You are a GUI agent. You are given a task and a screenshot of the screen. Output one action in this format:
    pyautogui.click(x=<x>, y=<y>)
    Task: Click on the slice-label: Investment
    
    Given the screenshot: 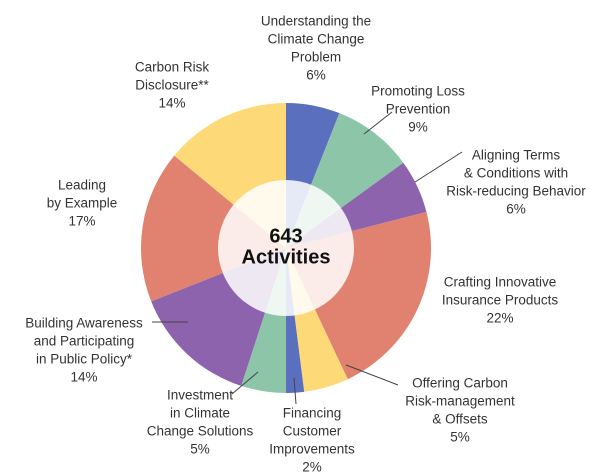 What is the action you would take?
    pyautogui.click(x=200, y=395)
    